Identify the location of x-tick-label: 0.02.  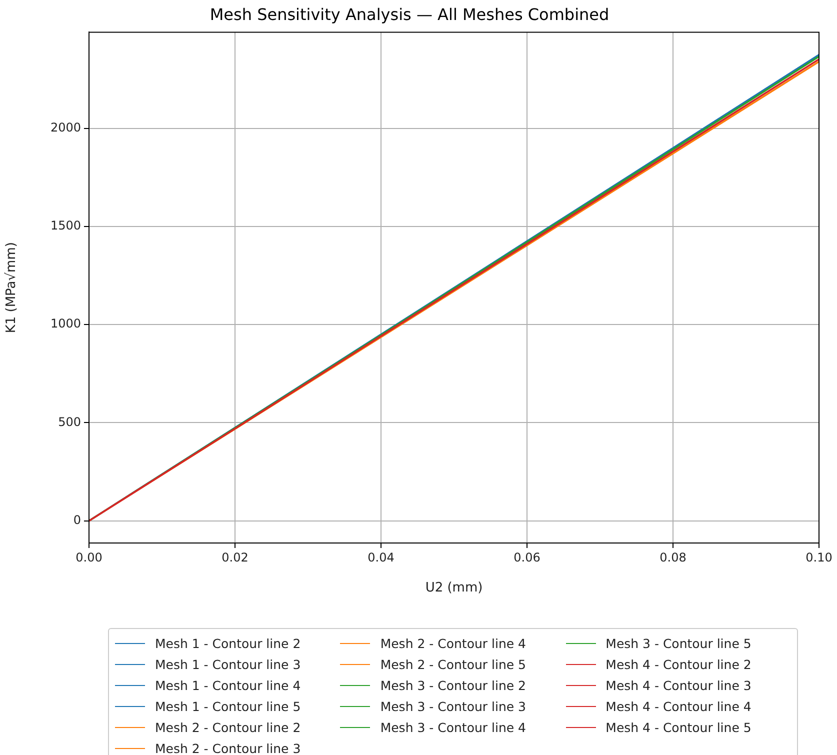
(235, 557).